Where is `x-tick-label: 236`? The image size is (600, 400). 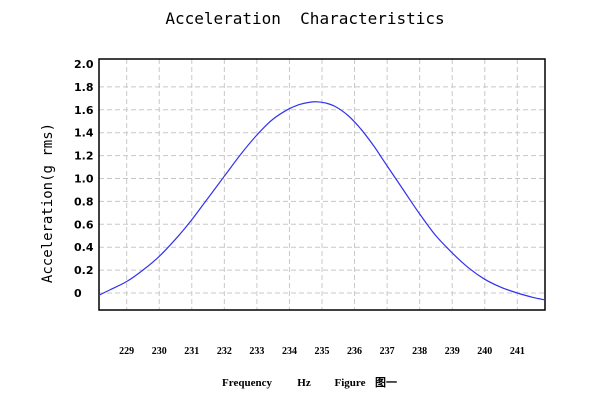
x-tick-label: 236 is located at coordinates (354, 351).